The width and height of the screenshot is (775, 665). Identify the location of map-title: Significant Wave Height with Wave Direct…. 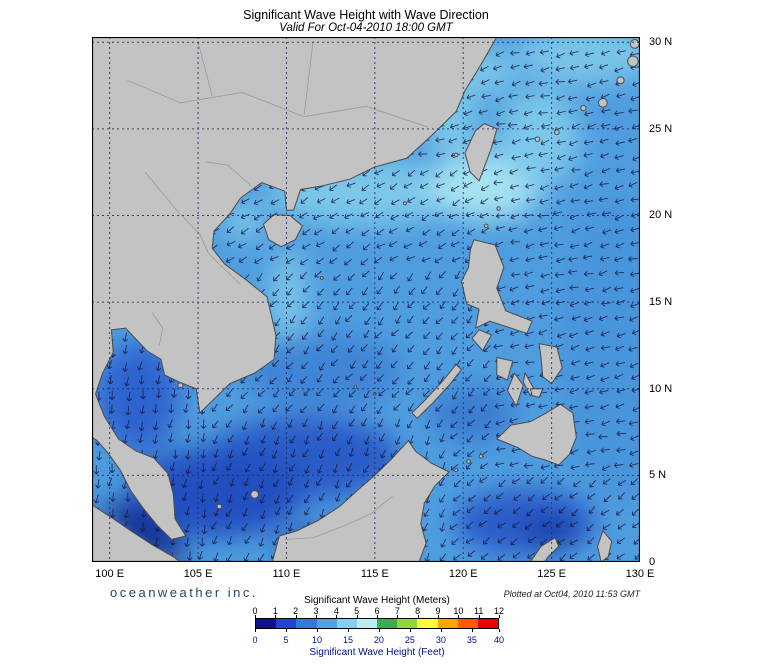
(366, 15).